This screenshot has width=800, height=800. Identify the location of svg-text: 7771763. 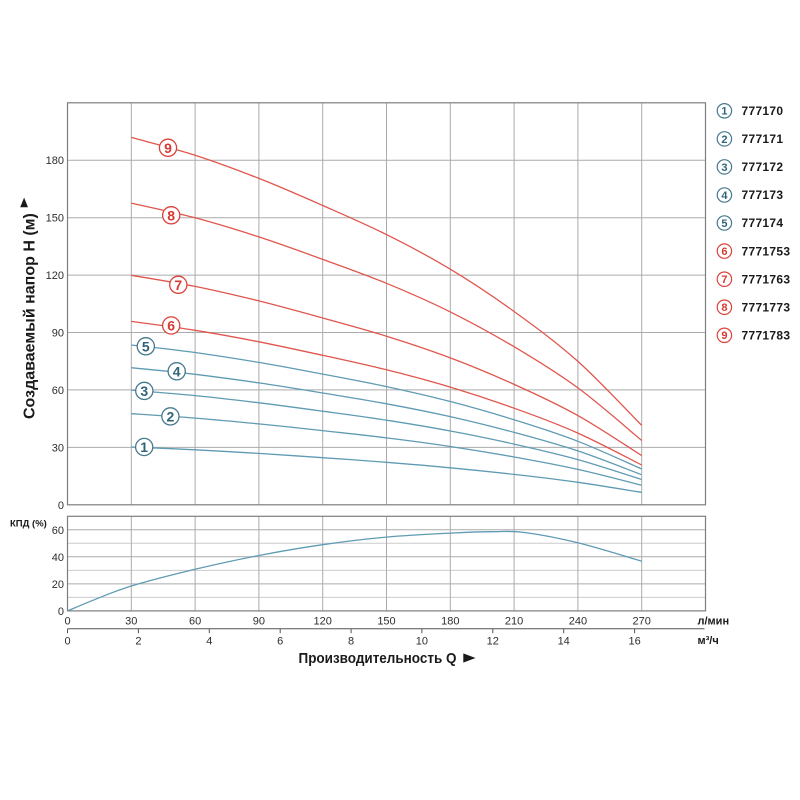
(766, 279).